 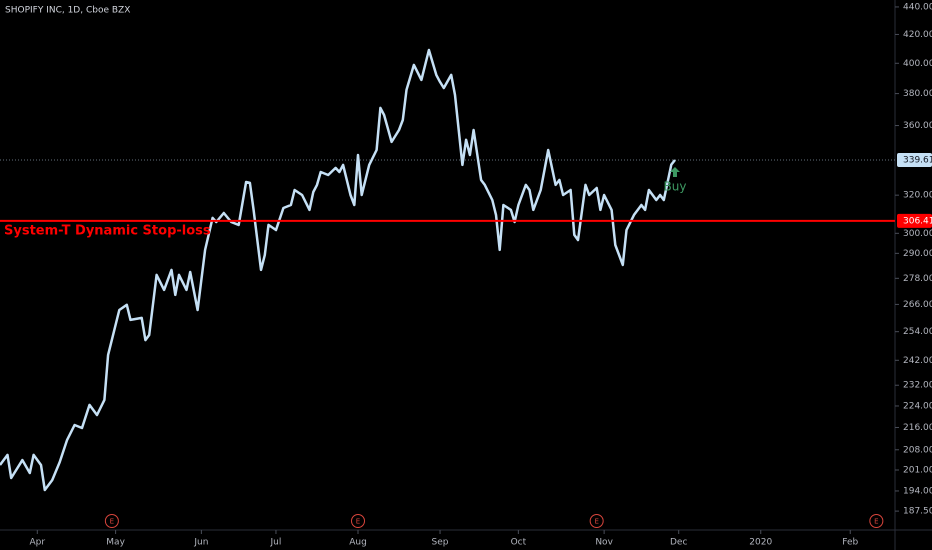 I want to click on x-tick-label: Feb, so click(x=850, y=543).